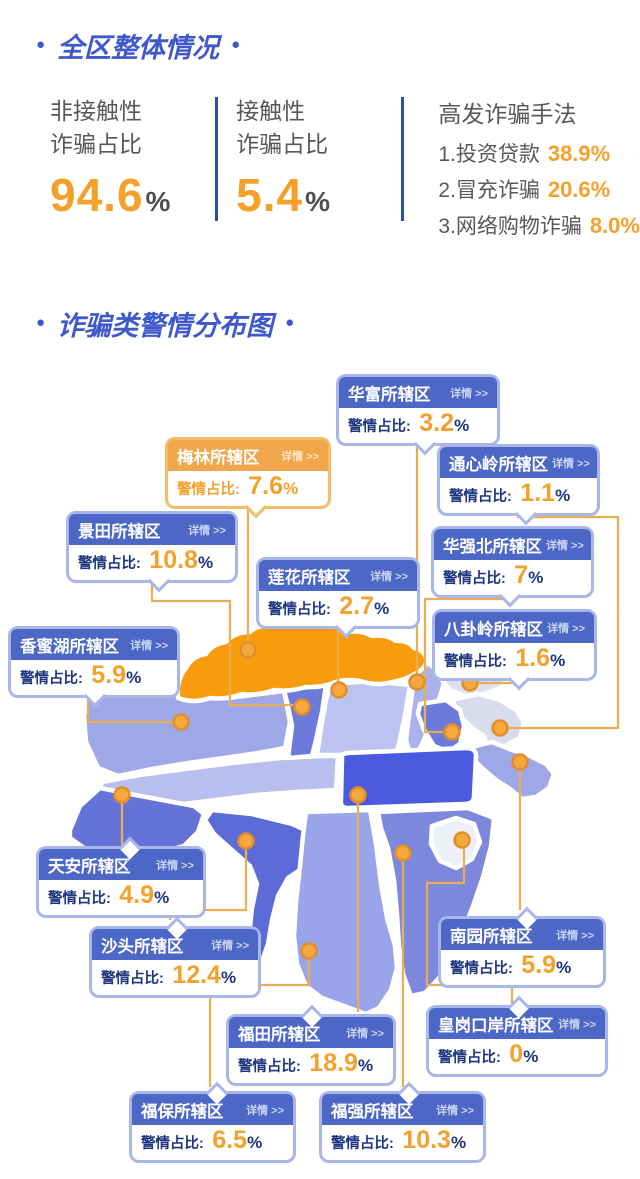 The width and height of the screenshot is (640, 1179). Describe the element at coordinates (309, 578) in the screenshot. I see `station-name: 莲花所辖区` at that location.